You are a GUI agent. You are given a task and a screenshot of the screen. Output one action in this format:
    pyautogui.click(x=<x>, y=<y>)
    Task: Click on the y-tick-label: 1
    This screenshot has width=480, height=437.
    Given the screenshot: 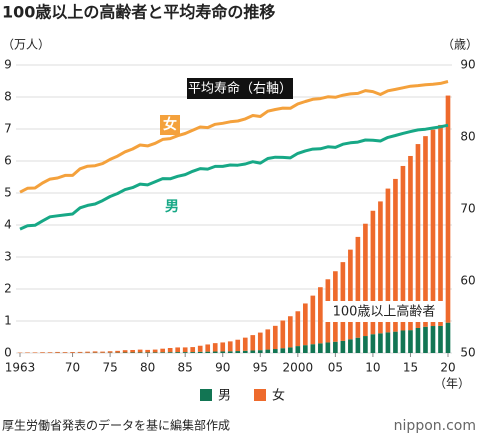 What is the action you would take?
    pyautogui.click(x=8, y=321)
    